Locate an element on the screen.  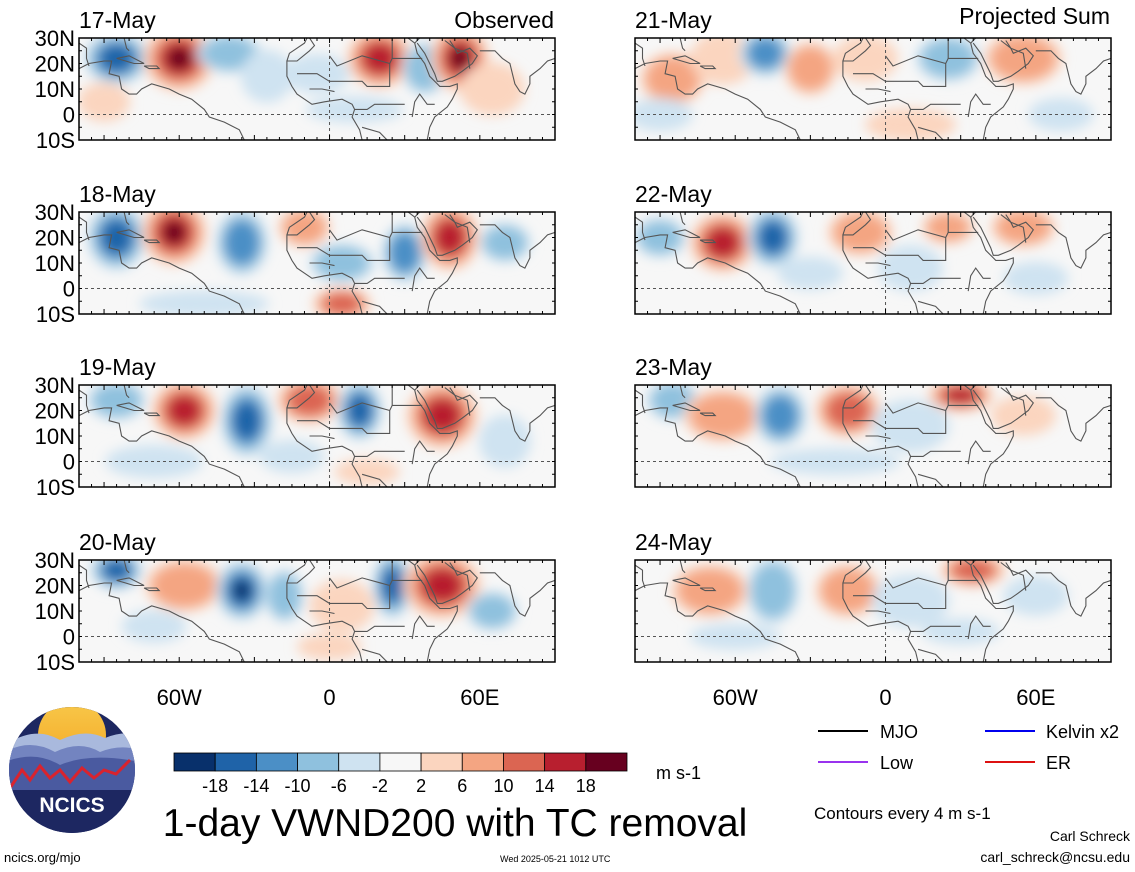
contour-note: Contours every 4 m s-1 is located at coordinates (902, 813).